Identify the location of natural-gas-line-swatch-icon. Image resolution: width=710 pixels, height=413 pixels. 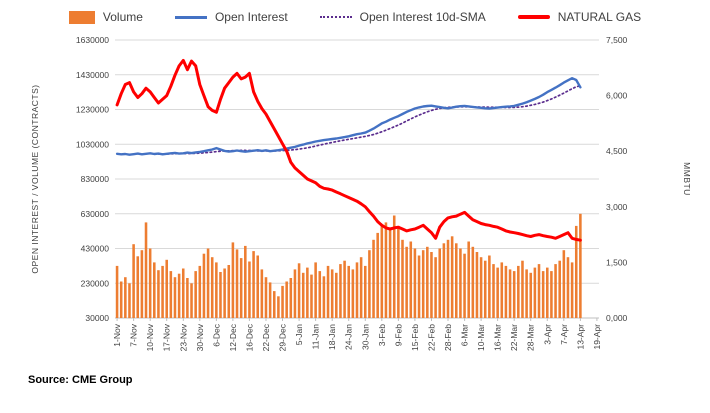
(533, 17).